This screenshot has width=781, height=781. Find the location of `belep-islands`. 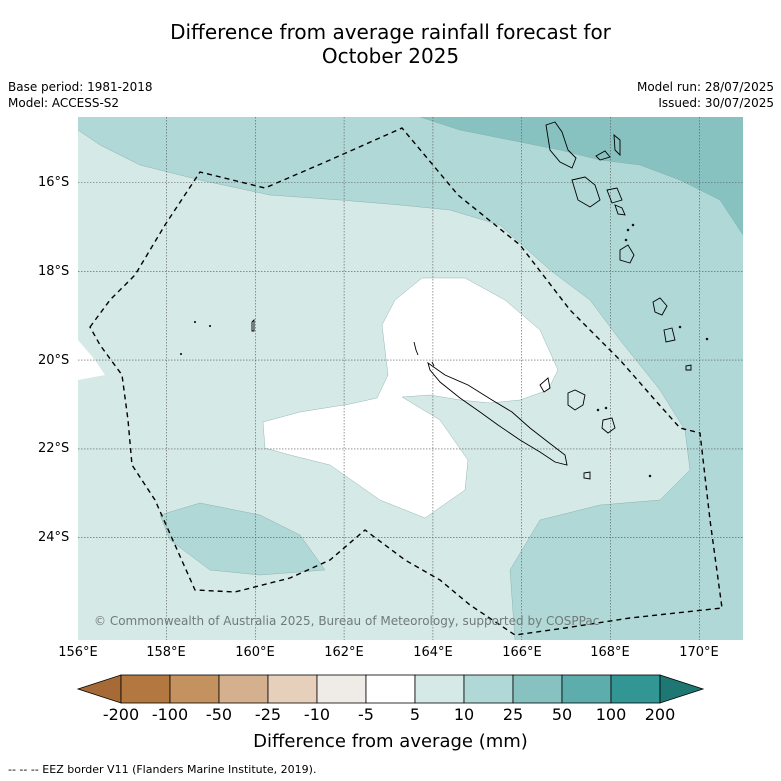

belep-islands is located at coordinates (416, 348).